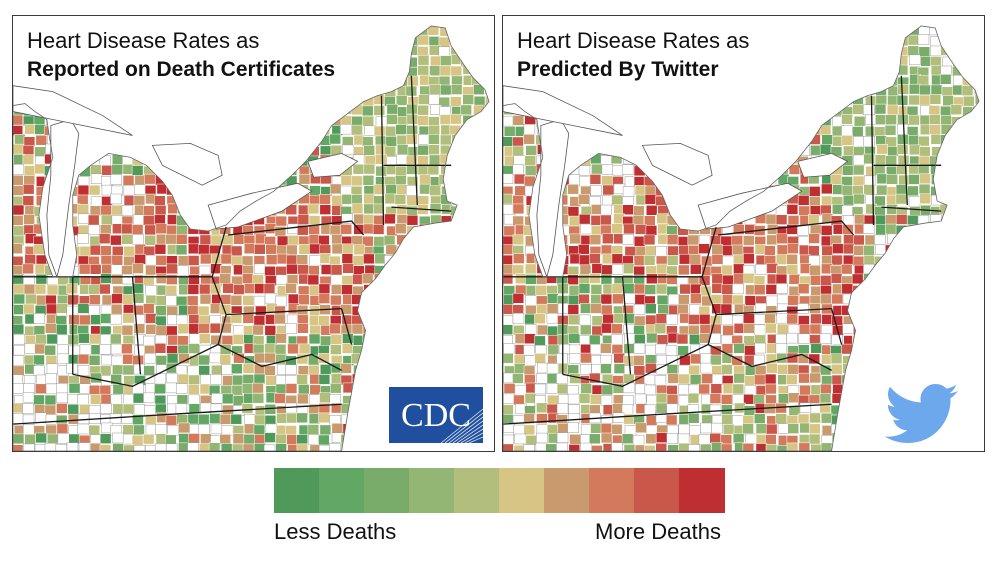 This screenshot has height=563, width=1000. Describe the element at coordinates (618, 69) in the screenshot. I see `twitter-title-line2: Predicted By Twitter` at that location.